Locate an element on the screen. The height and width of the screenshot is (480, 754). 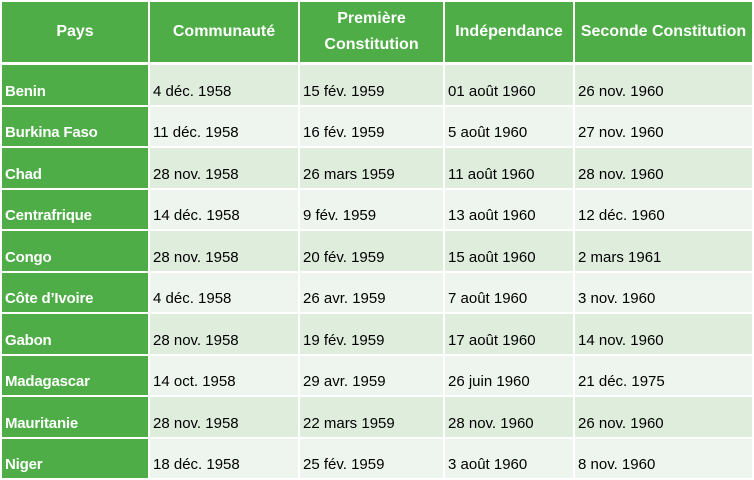
cell-premiere-constitution: 22 mars 1959 is located at coordinates (372, 418).